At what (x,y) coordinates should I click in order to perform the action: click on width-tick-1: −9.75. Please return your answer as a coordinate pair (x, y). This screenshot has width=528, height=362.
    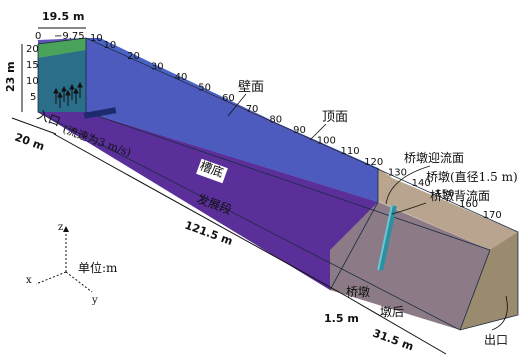
    Looking at the image, I should click on (69, 36).